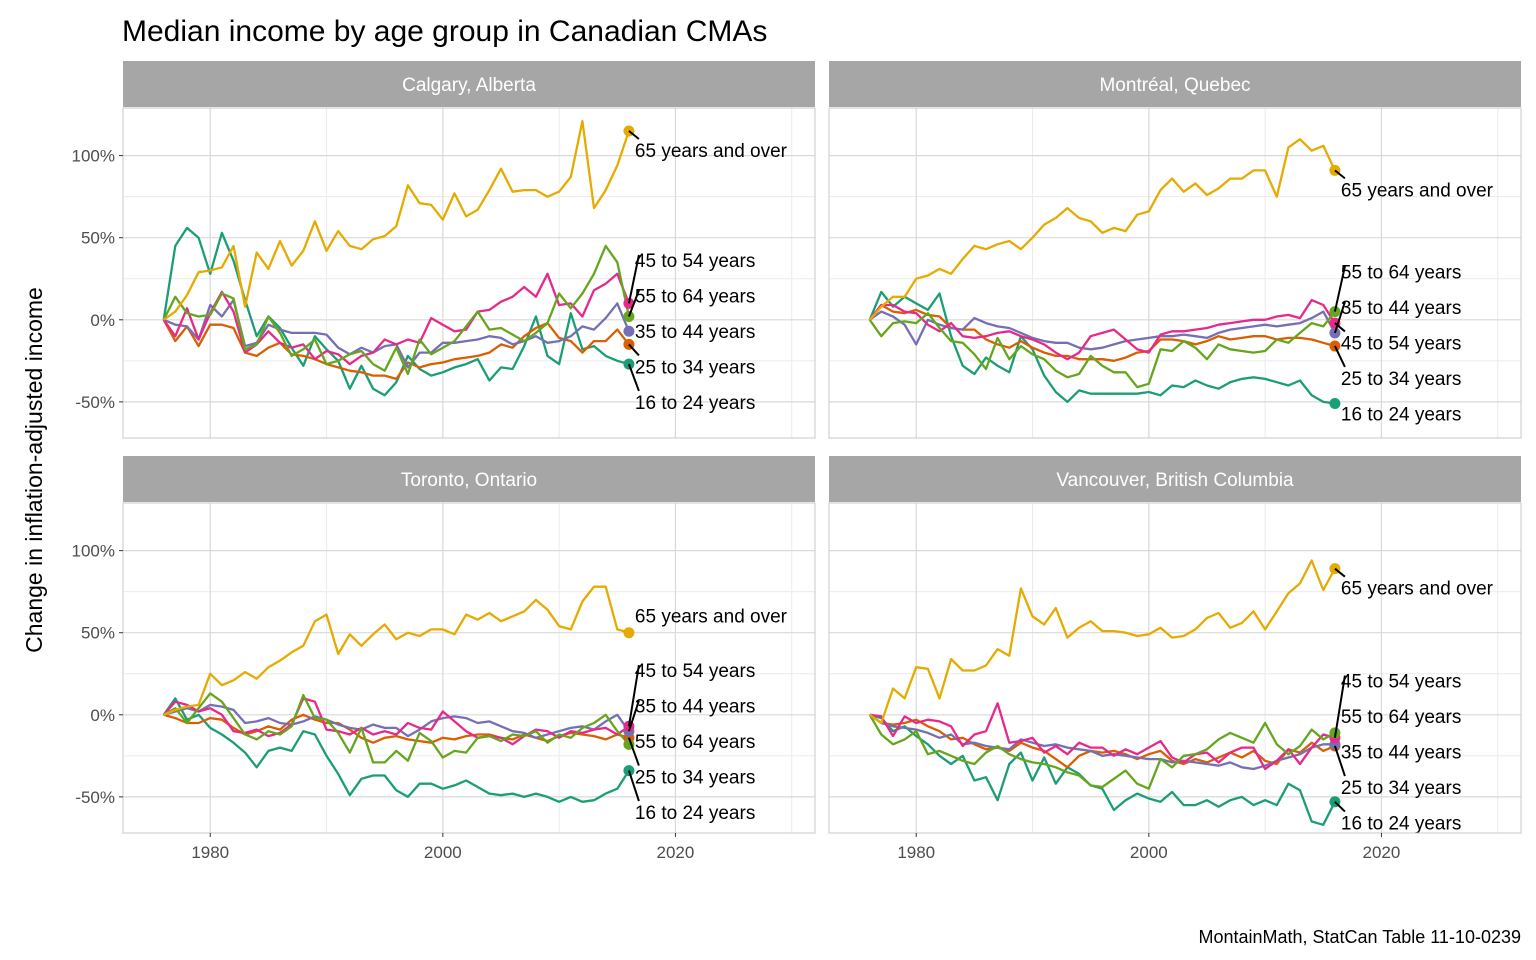  I want to click on panel-strip-calgary-alberta, so click(469, 84).